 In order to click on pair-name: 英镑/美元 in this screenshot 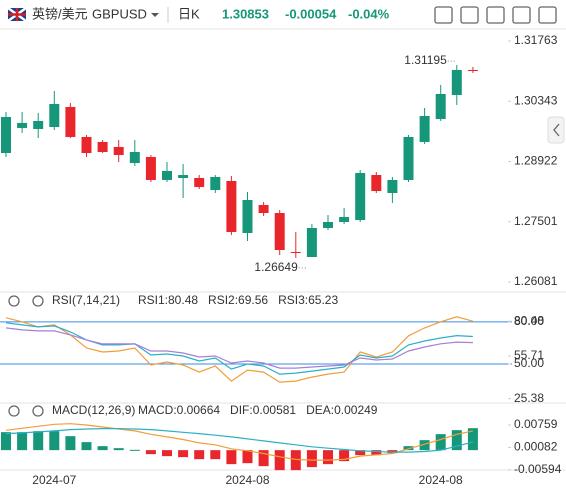, I will do `click(60, 13)`.